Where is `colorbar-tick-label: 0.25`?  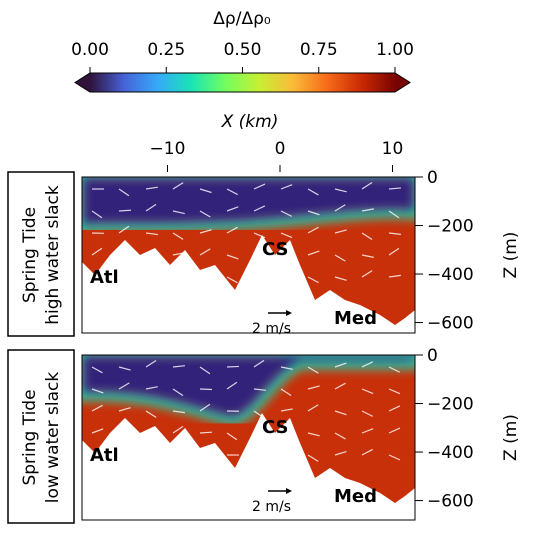 colorbar-tick-label: 0.25 is located at coordinates (166, 50).